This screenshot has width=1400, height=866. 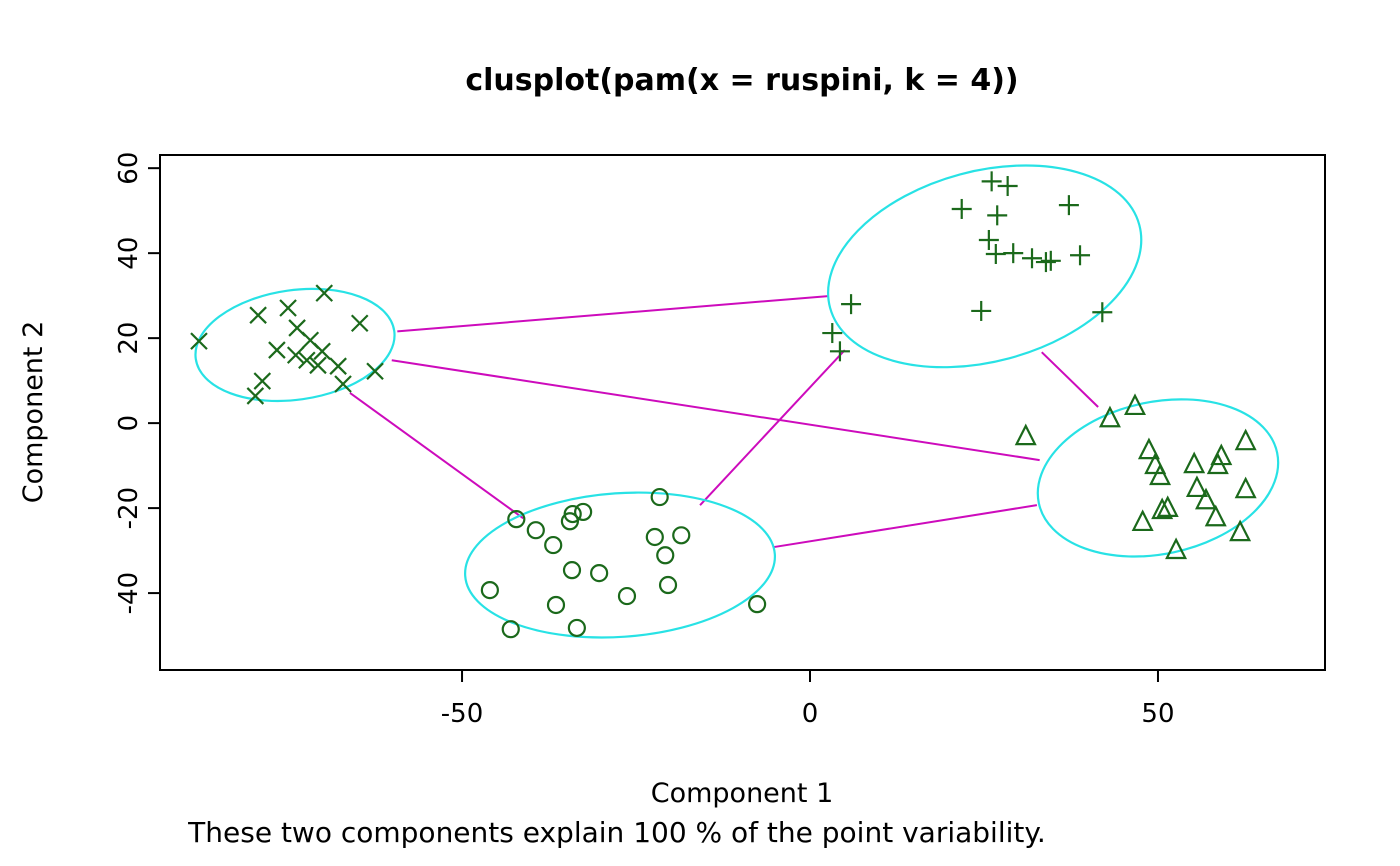 What do you see at coordinates (129, 168) in the screenshot?
I see `y-tick-label: 60` at bounding box center [129, 168].